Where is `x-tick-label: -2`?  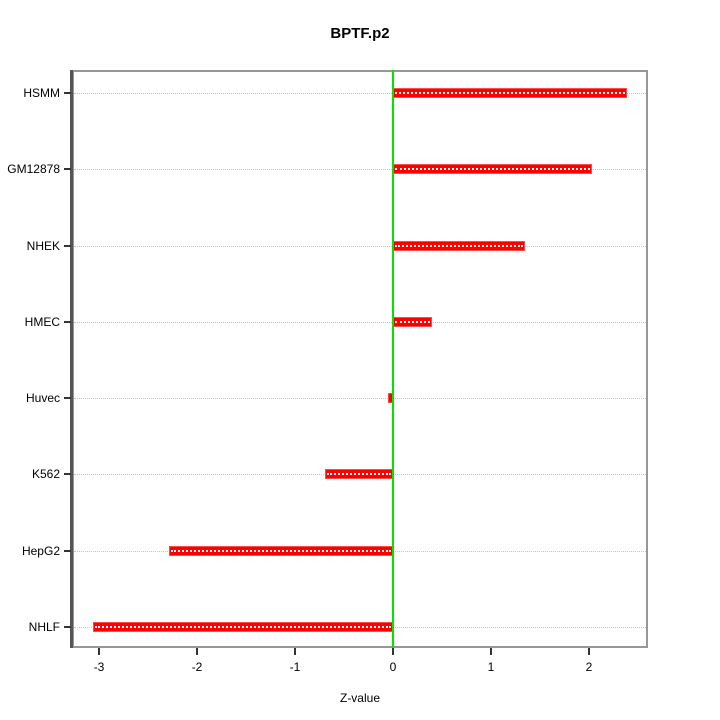 x-tick-label: -2 is located at coordinates (197, 667).